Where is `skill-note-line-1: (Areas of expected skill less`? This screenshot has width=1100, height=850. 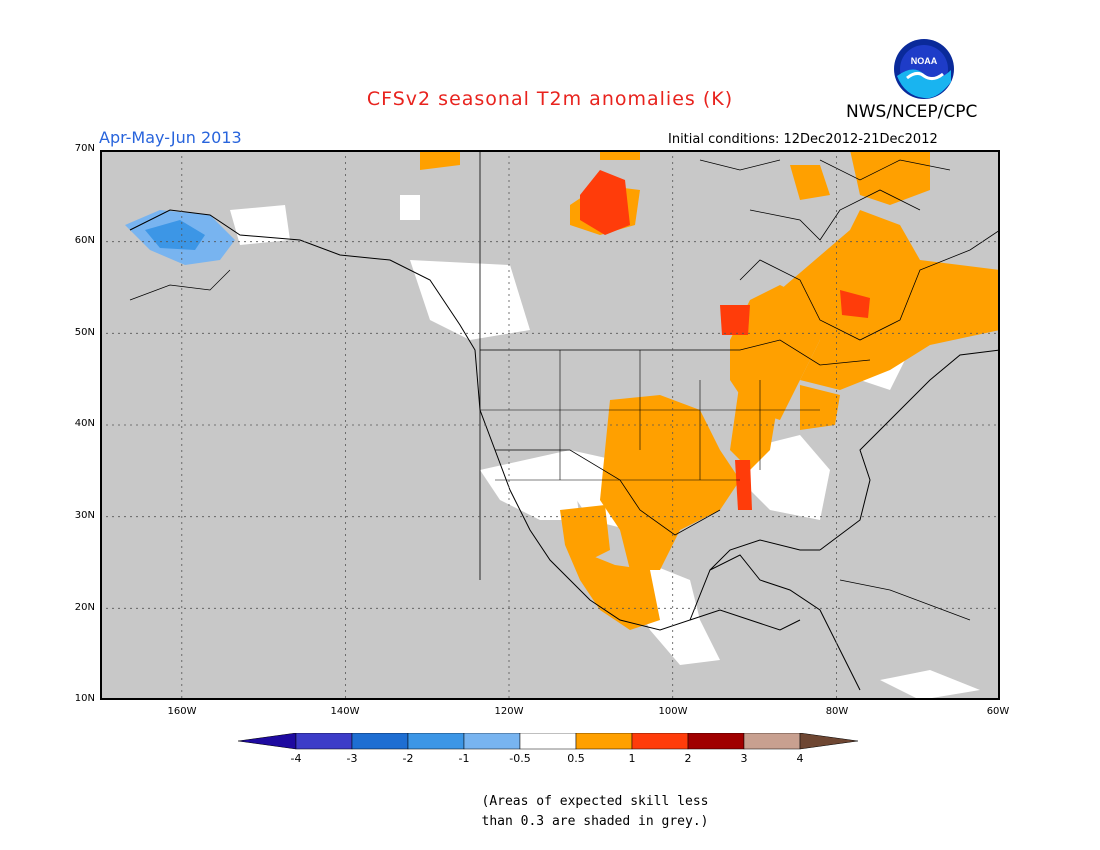 skill-note-line-1: (Areas of expected skill less is located at coordinates (595, 801).